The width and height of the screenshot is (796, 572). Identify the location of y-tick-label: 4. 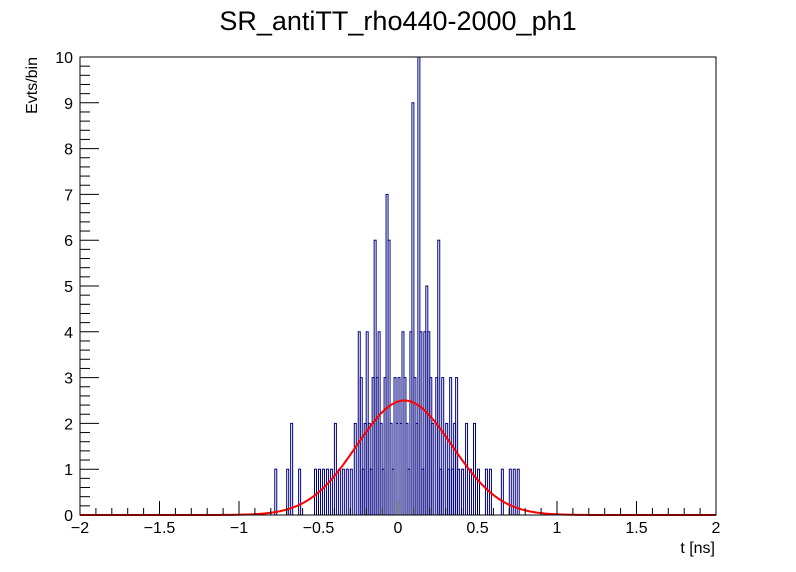
(68, 333).